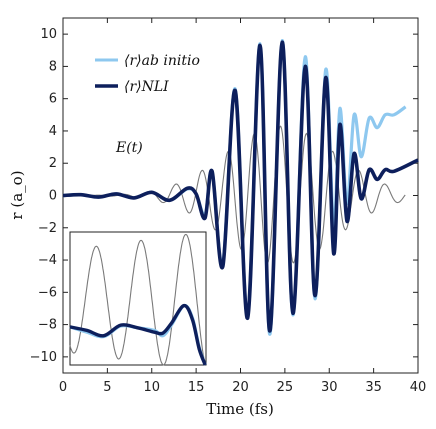  What do you see at coordinates (138, 334) in the screenshot?
I see `inset-nli-line` at bounding box center [138, 334].